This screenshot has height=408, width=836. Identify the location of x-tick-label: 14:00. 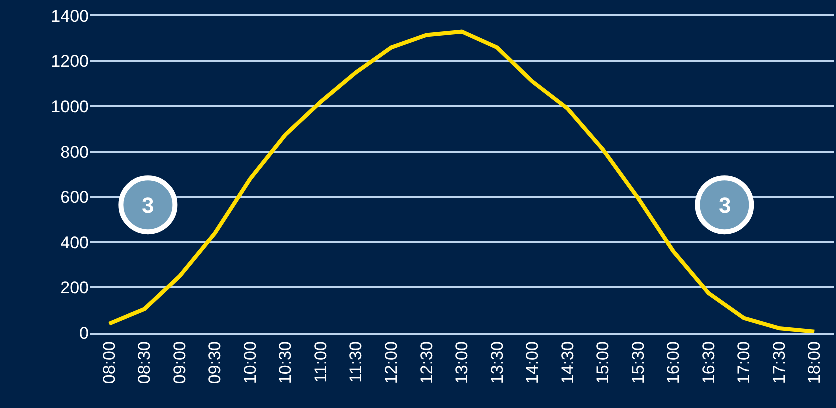
(532, 363).